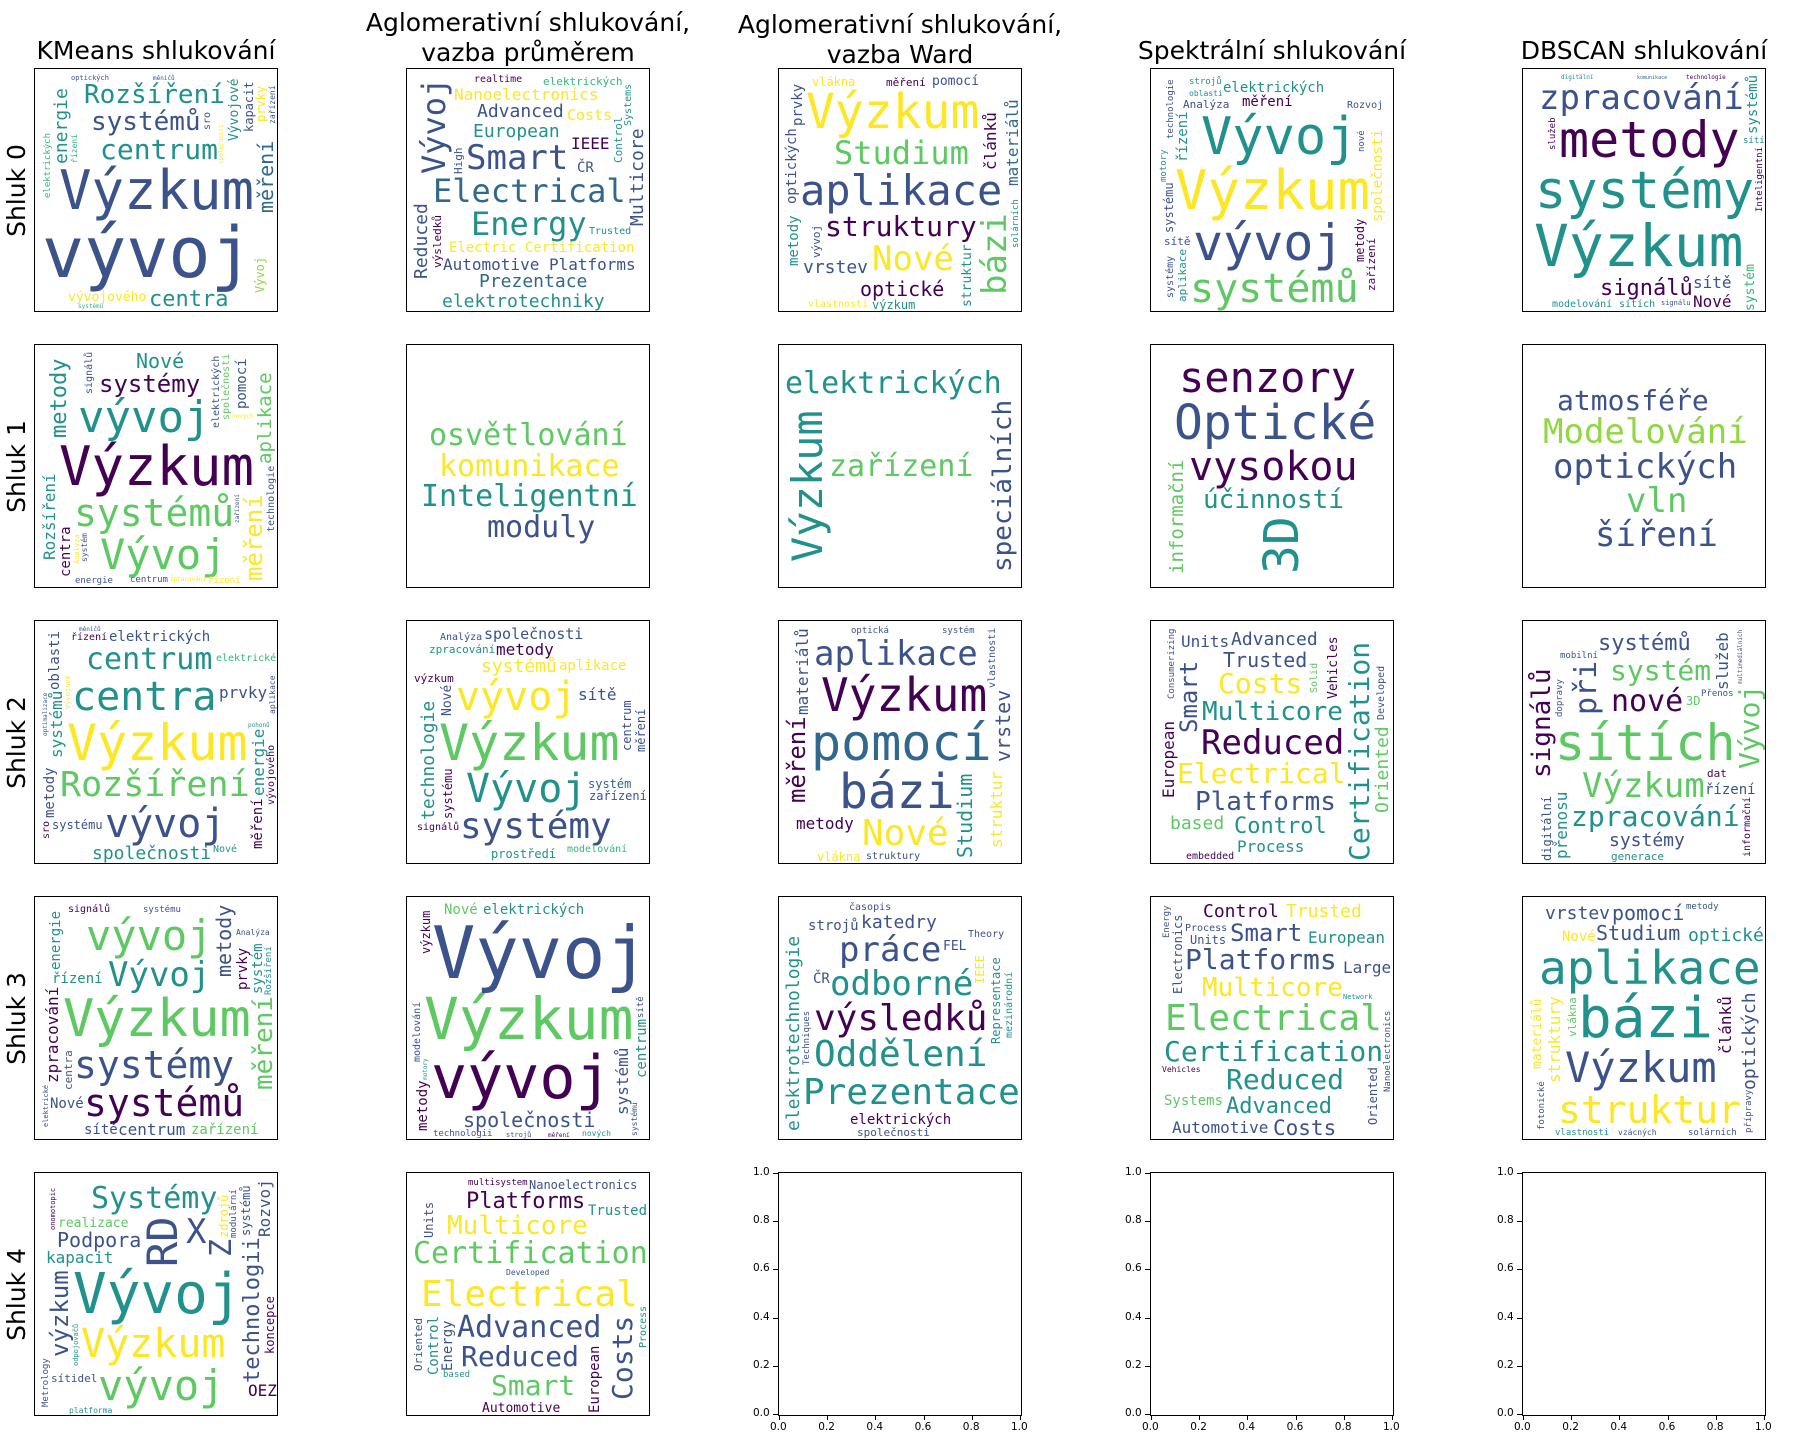 The width and height of the screenshot is (1800, 1440). What do you see at coordinates (1391, 1427) in the screenshot?
I see `x-tick-label: 1.0` at bounding box center [1391, 1427].